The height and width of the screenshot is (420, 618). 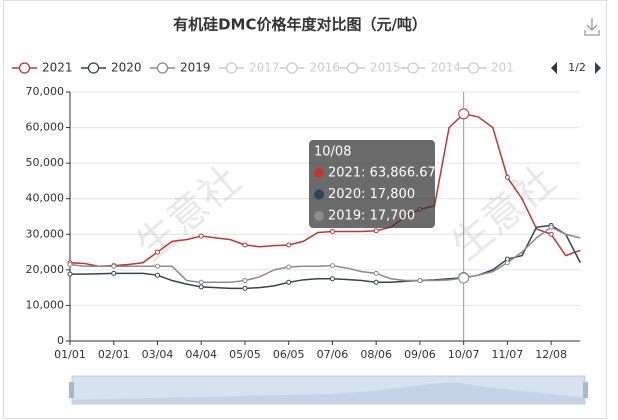 What do you see at coordinates (245, 354) in the screenshot?
I see `x-tick-label: 05/05` at bounding box center [245, 354].